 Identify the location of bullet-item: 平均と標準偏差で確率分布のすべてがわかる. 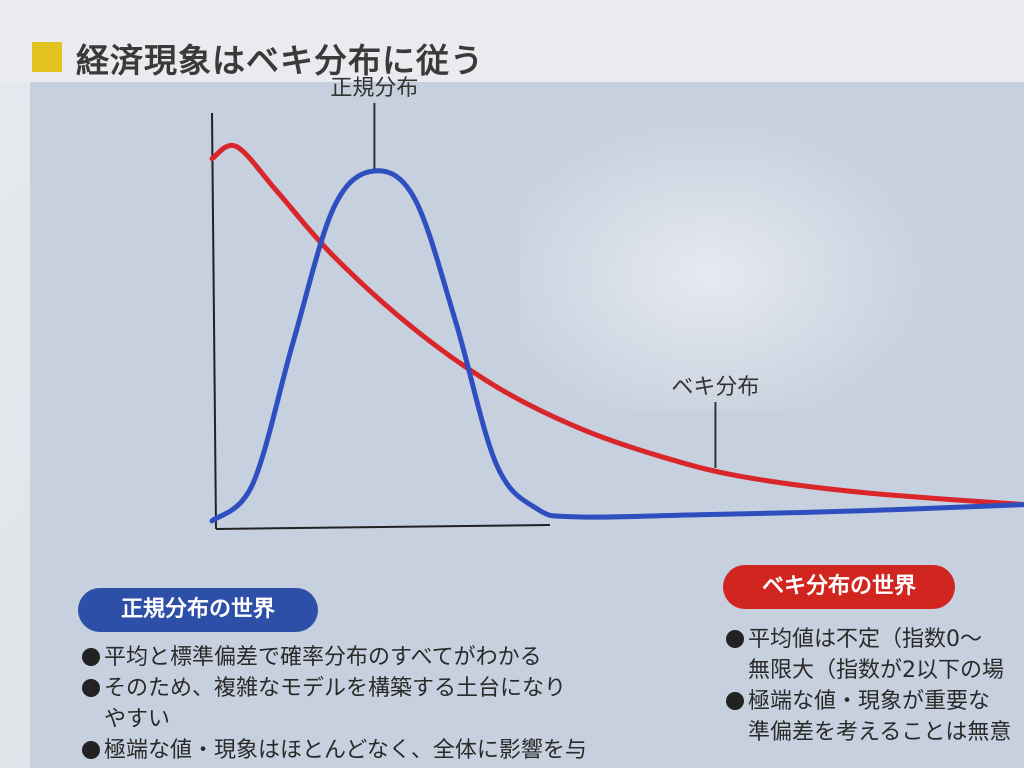
(334, 657).